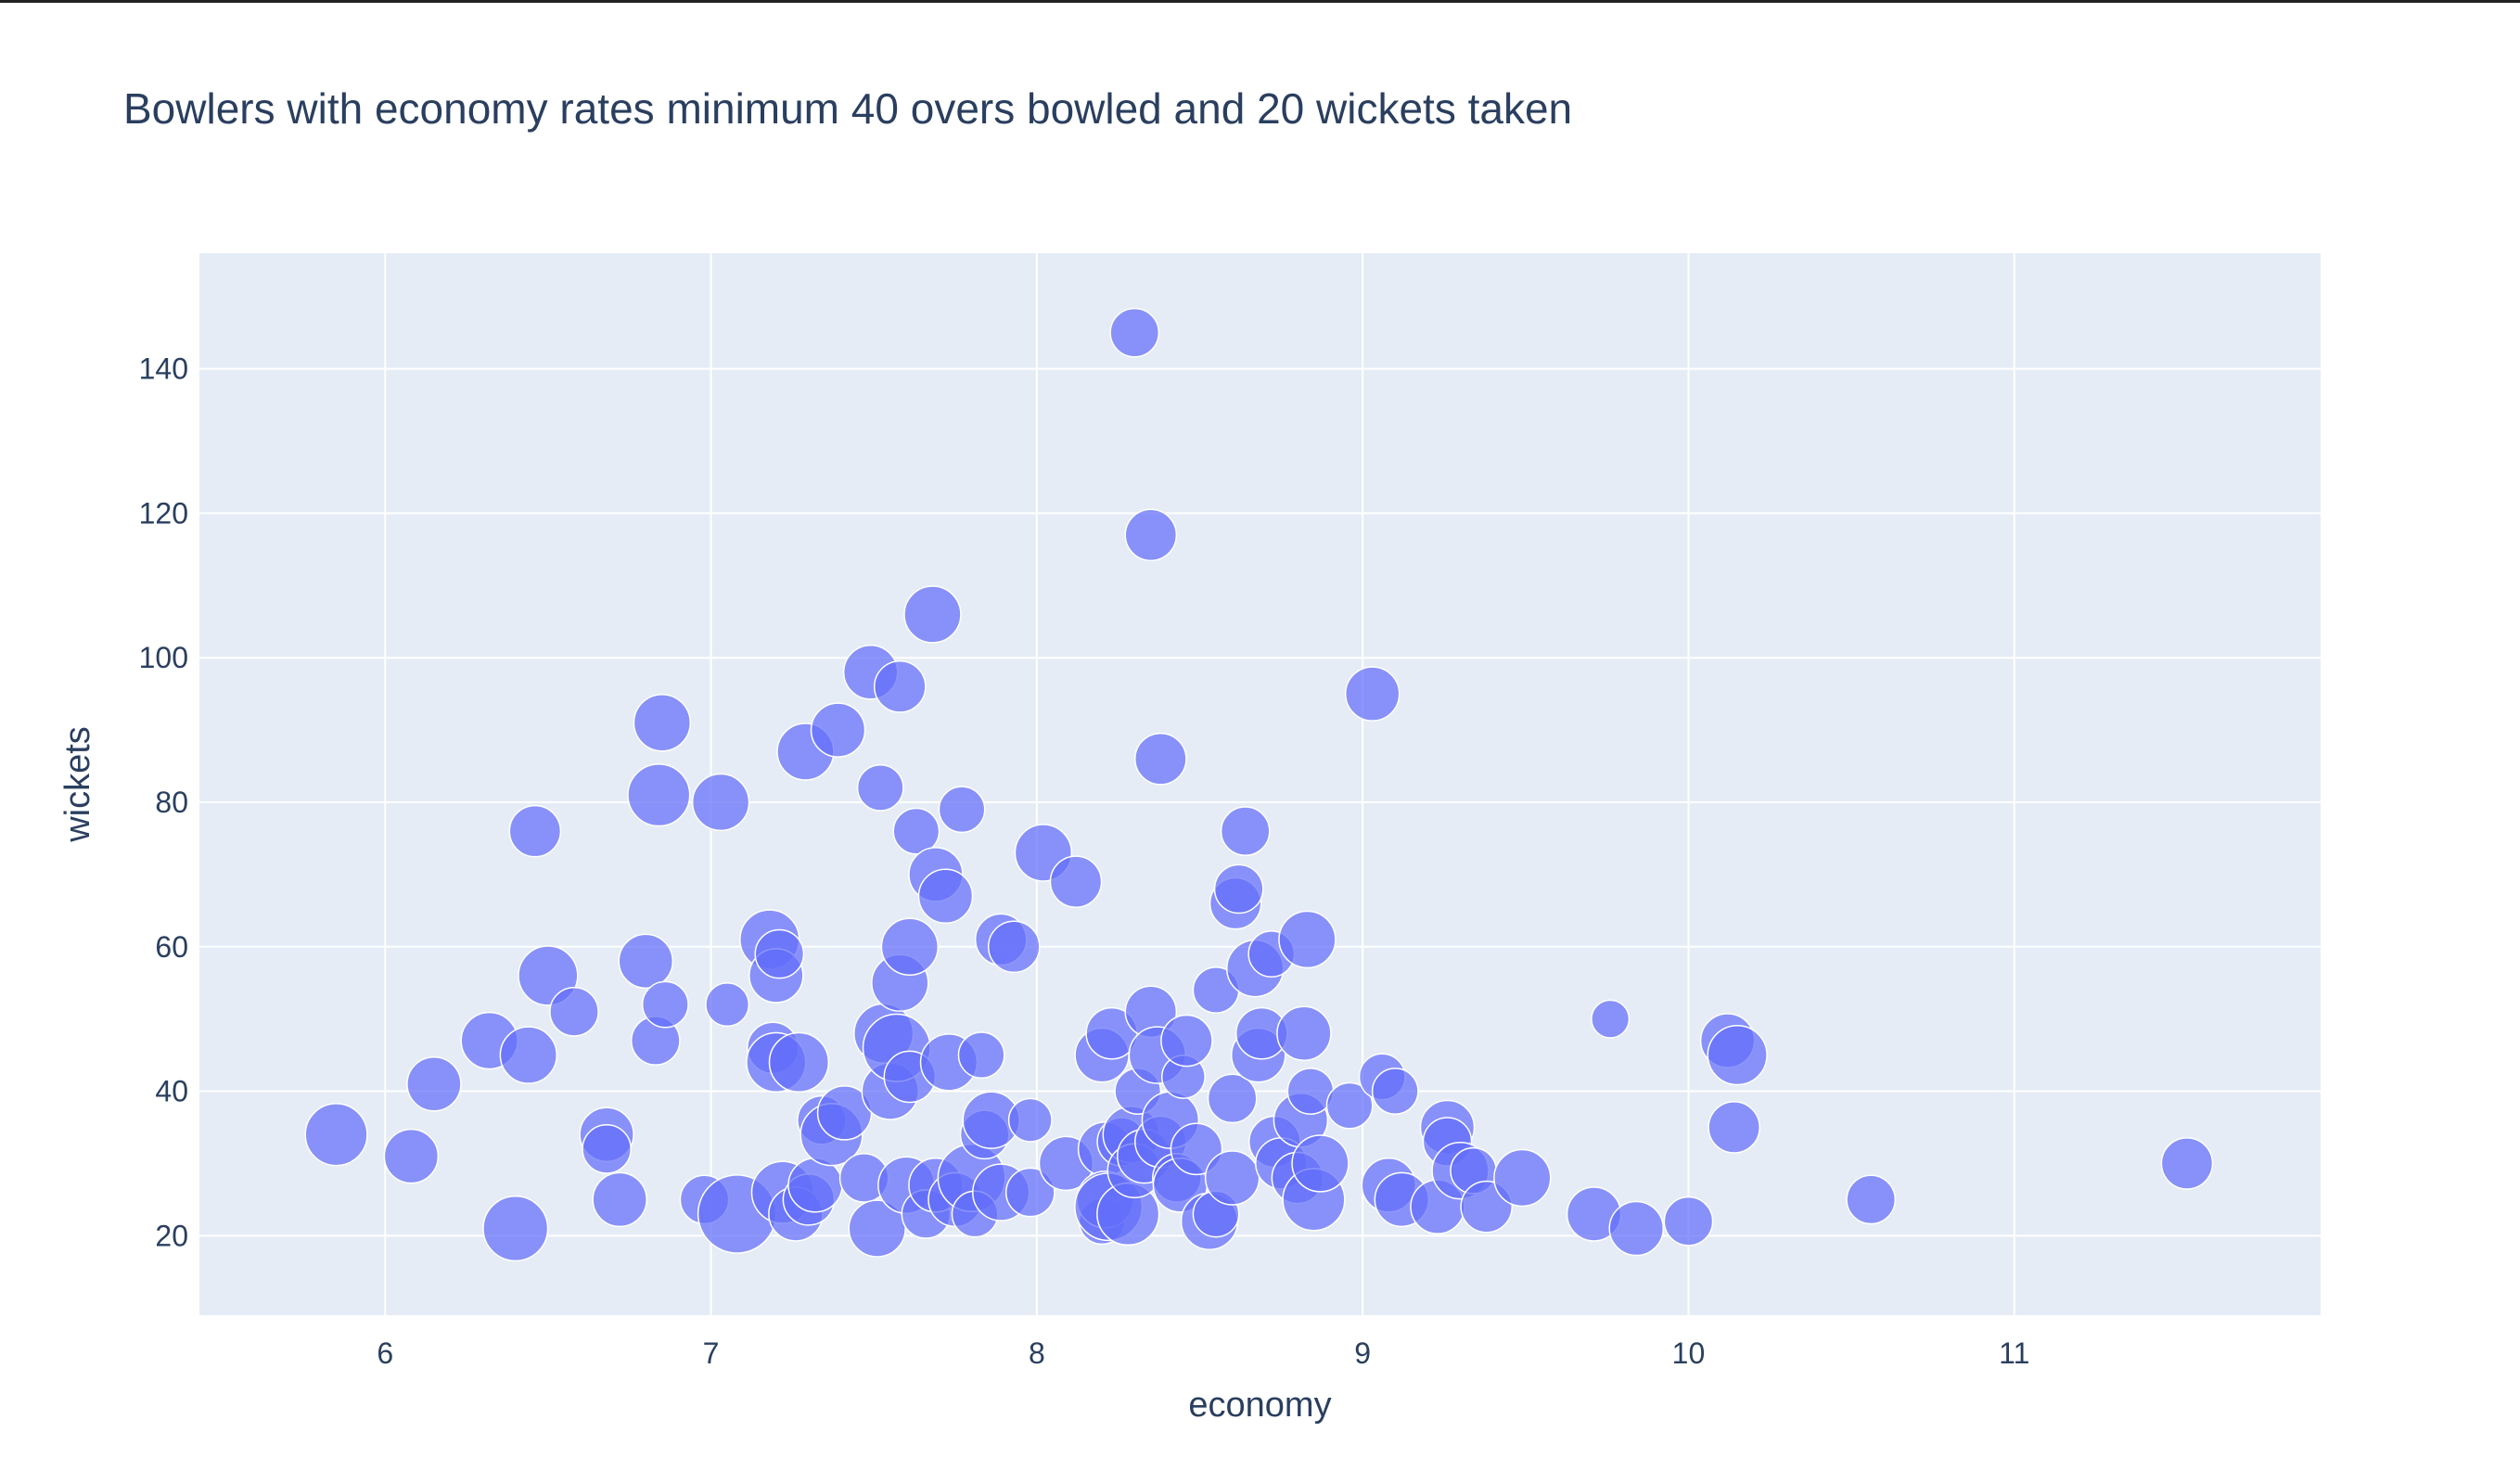 The width and height of the screenshot is (2520, 1458). Describe the element at coordinates (163, 657) in the screenshot. I see `y-tick-label: 100` at that location.